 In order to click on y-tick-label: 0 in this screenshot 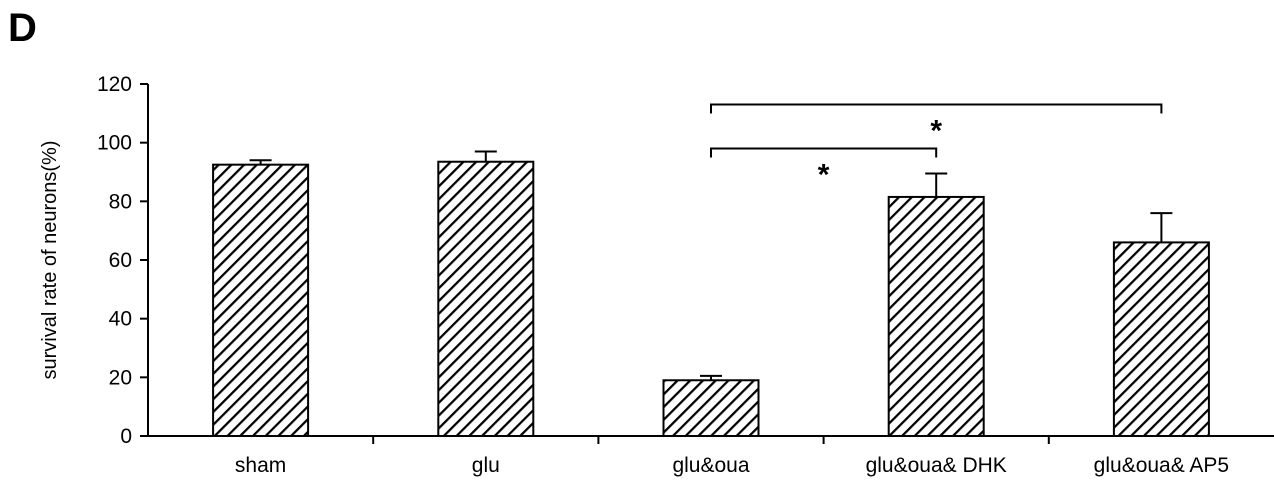, I will do `click(126, 436)`.